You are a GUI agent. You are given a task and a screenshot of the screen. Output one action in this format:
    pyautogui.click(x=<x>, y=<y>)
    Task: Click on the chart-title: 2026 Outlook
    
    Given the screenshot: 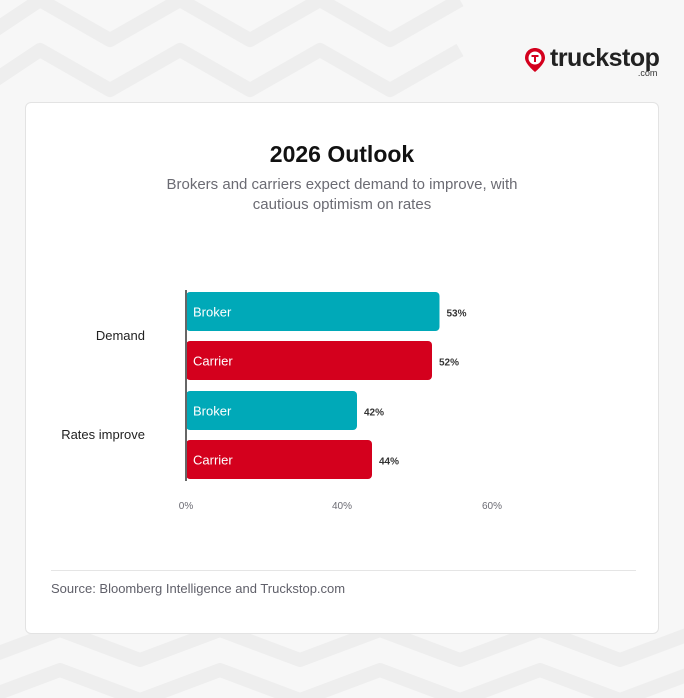 What is the action you would take?
    pyautogui.click(x=342, y=154)
    